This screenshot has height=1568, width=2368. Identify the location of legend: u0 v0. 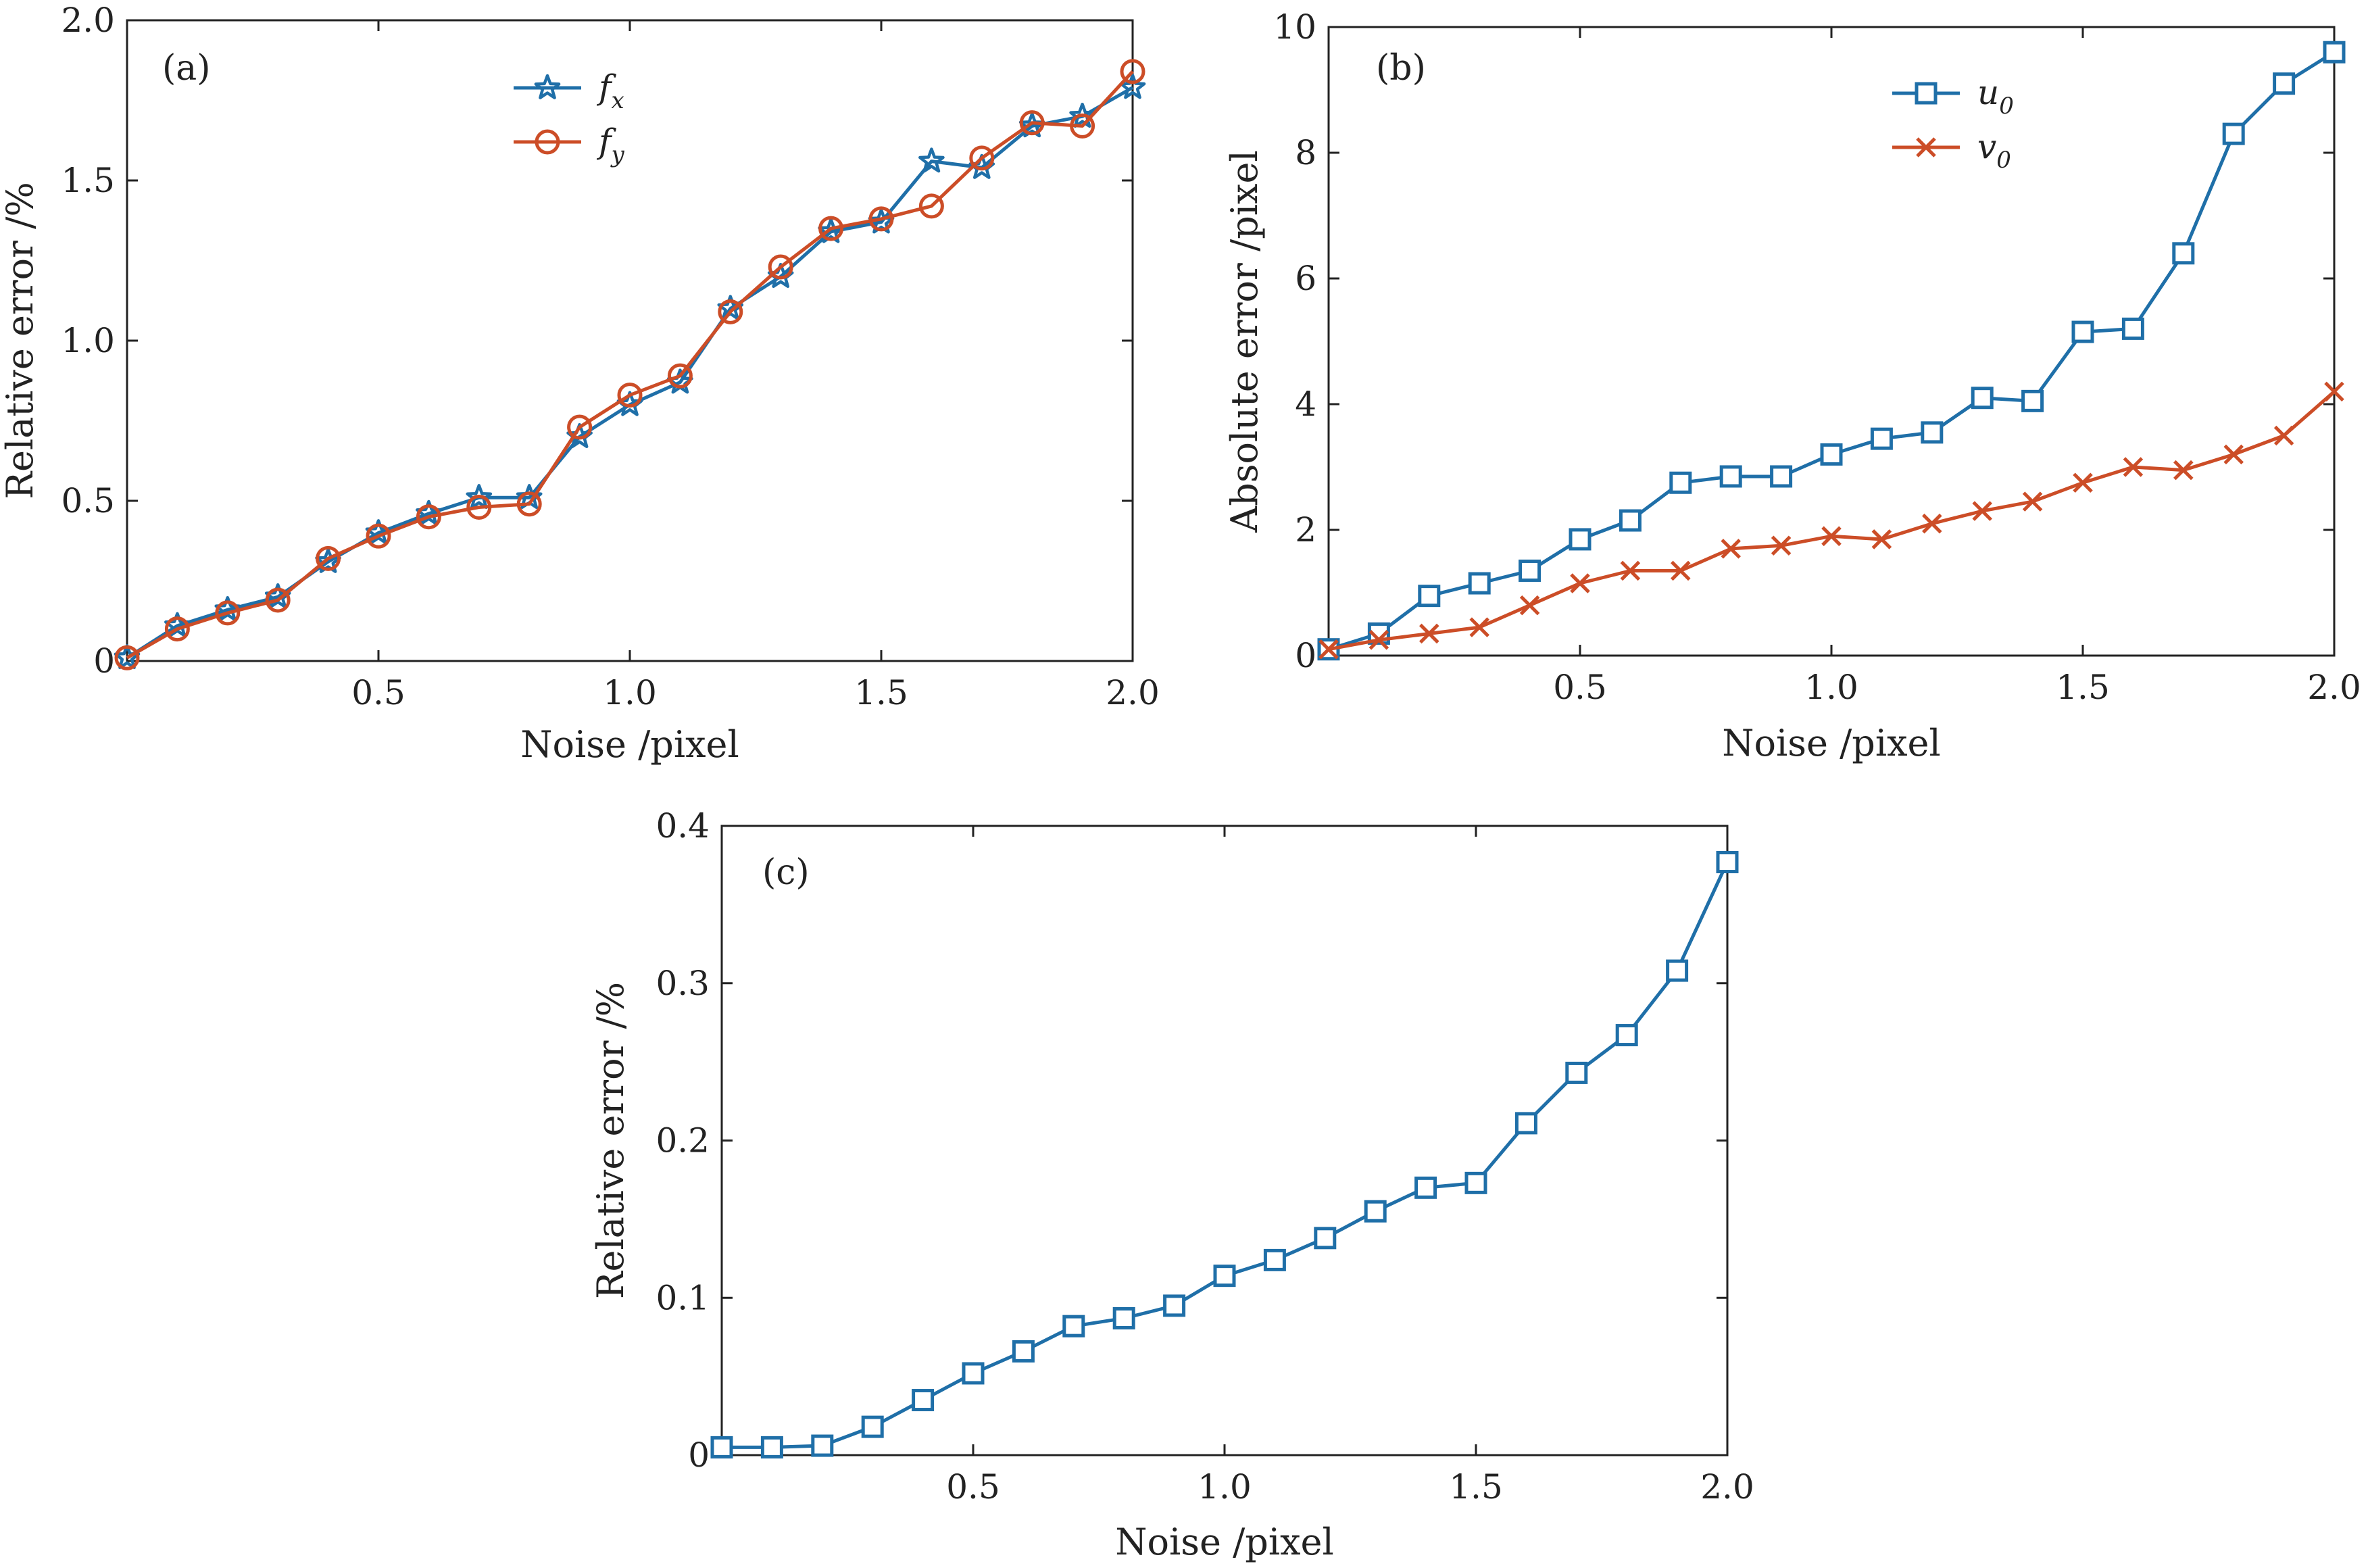
(1953, 123).